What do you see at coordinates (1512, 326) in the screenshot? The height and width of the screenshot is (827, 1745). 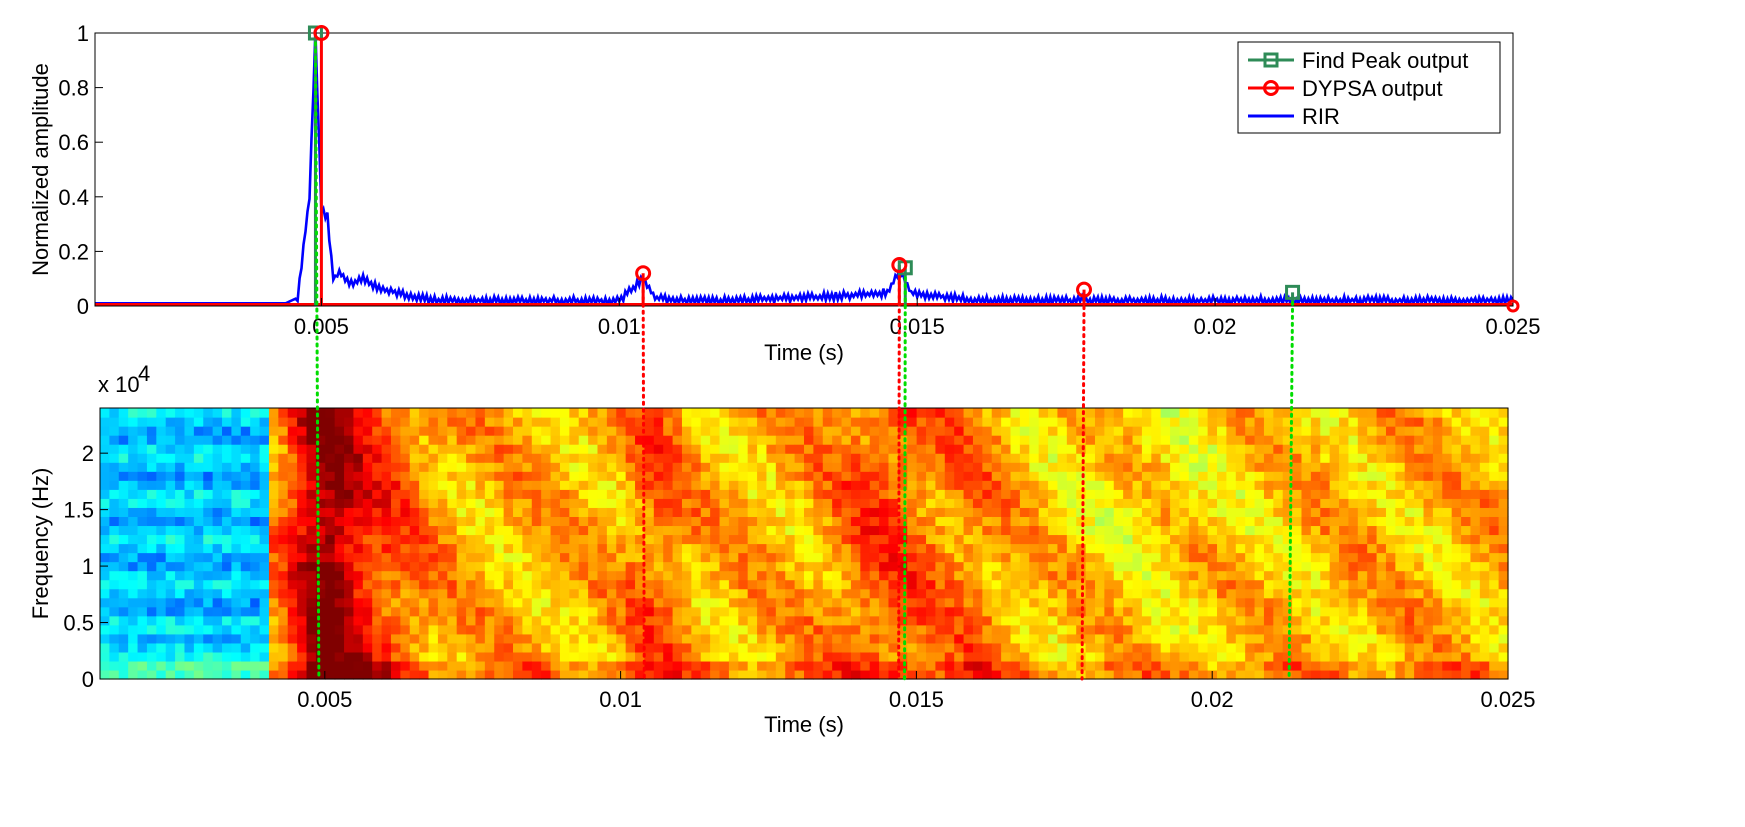 I see `x-tick-label: 0.025` at bounding box center [1512, 326].